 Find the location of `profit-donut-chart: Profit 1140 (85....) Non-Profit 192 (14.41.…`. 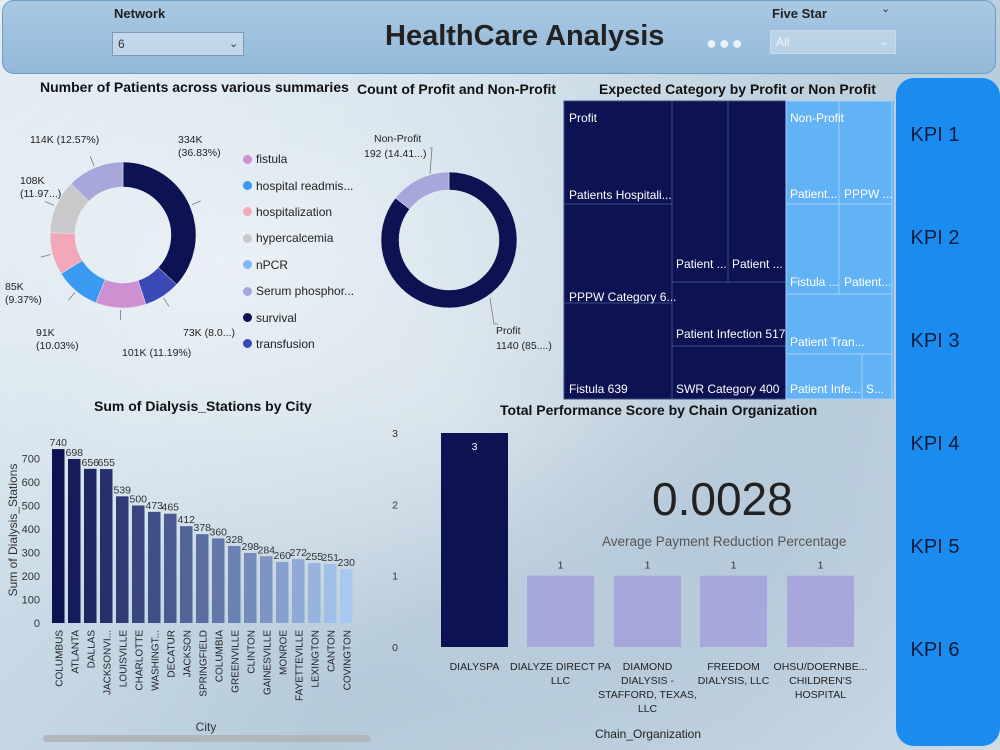

profit-donut-chart: Profit 1140 (85....) Non-Profit 192 (14.41.… is located at coordinates (458, 242).